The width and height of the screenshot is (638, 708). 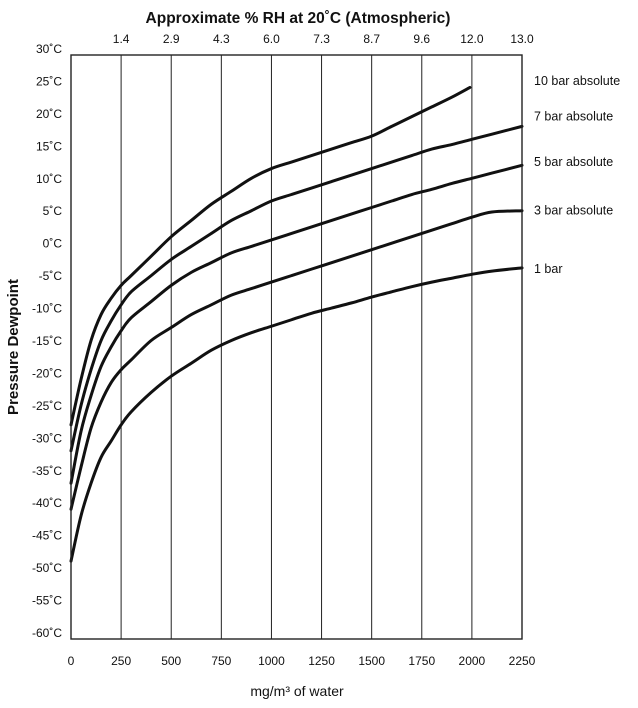 I want to click on x-tick-label-750: 750, so click(x=221, y=661).